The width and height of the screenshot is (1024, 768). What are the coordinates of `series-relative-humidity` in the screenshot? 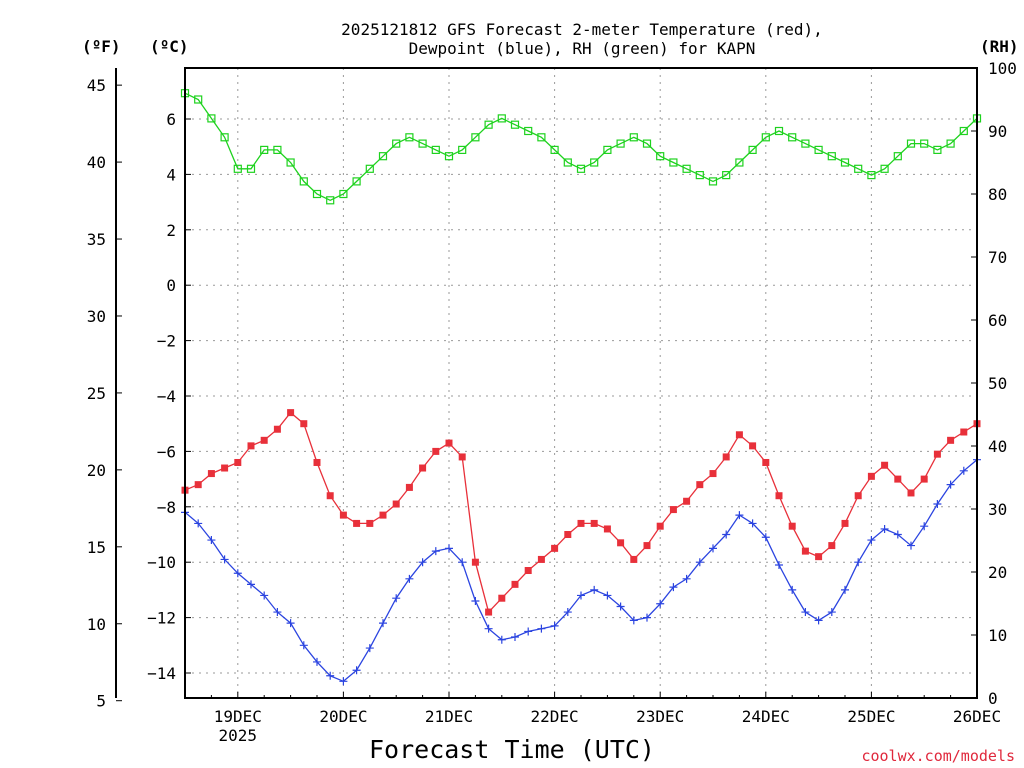 It's located at (581, 147).